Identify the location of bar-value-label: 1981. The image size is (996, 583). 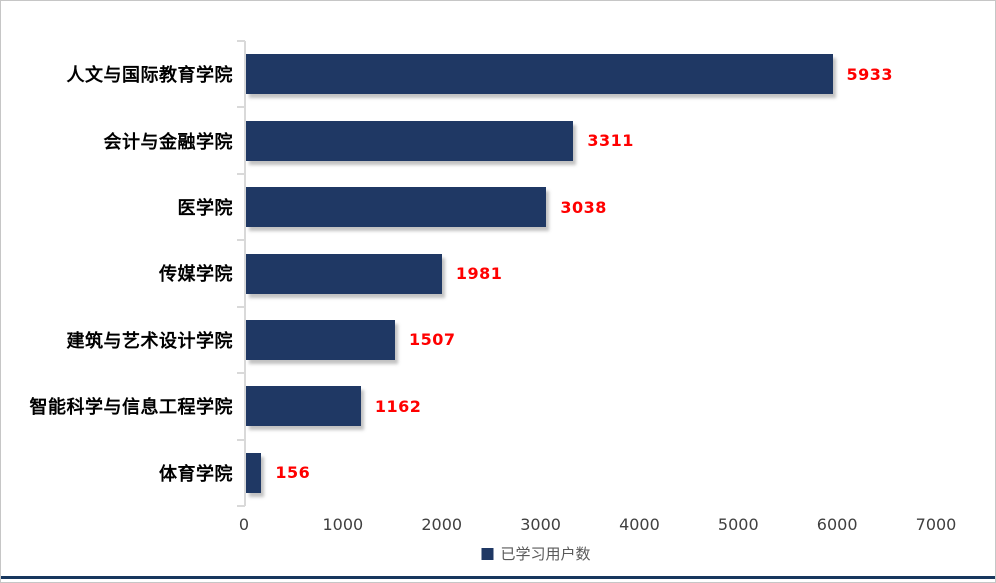
(479, 273).